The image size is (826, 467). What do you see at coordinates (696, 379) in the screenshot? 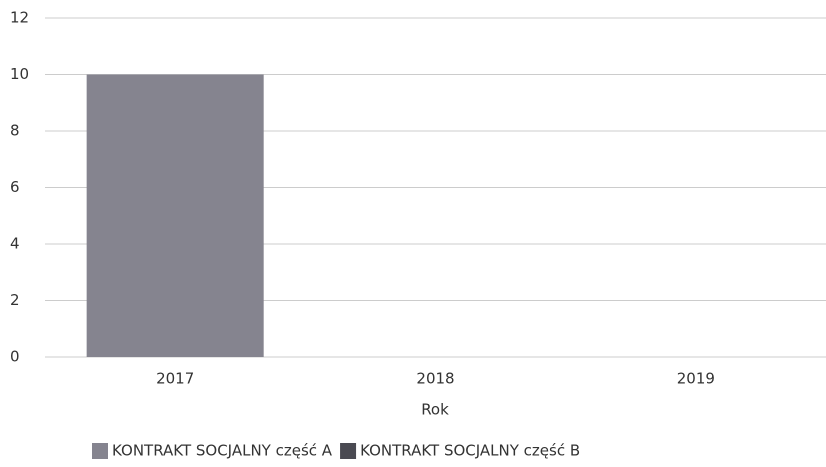
I see `x-tick-label: 2019` at bounding box center [696, 379].